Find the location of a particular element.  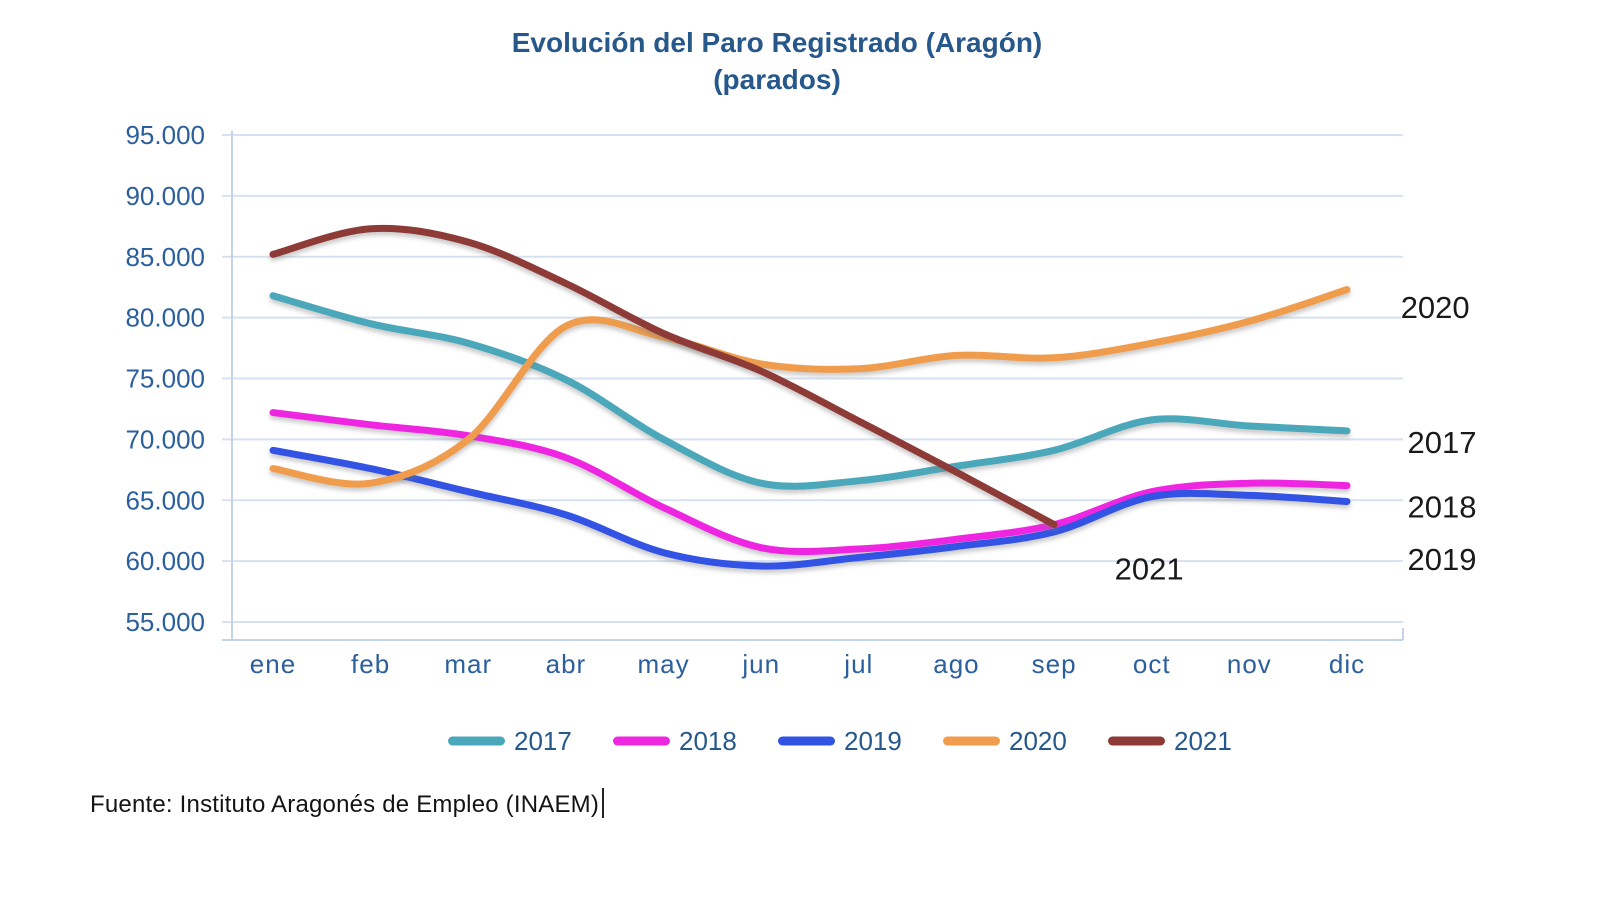

series-label-2018: 2018 is located at coordinates (1442, 507).